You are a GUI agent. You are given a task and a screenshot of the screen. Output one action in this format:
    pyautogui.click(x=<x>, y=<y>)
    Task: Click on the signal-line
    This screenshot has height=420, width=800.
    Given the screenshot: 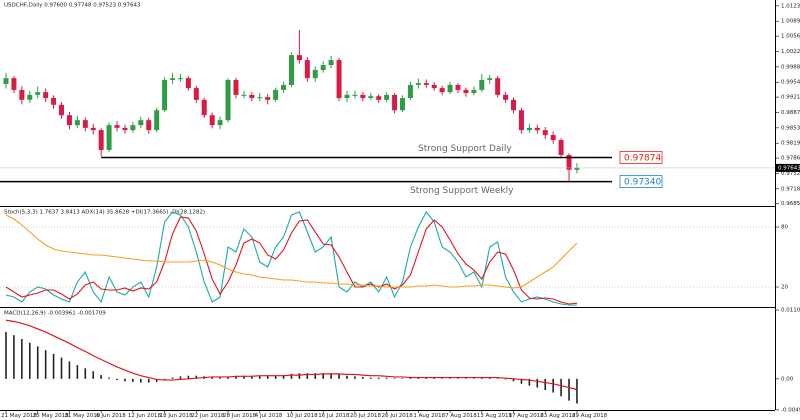 What is the action you would take?
    pyautogui.click(x=291, y=355)
    